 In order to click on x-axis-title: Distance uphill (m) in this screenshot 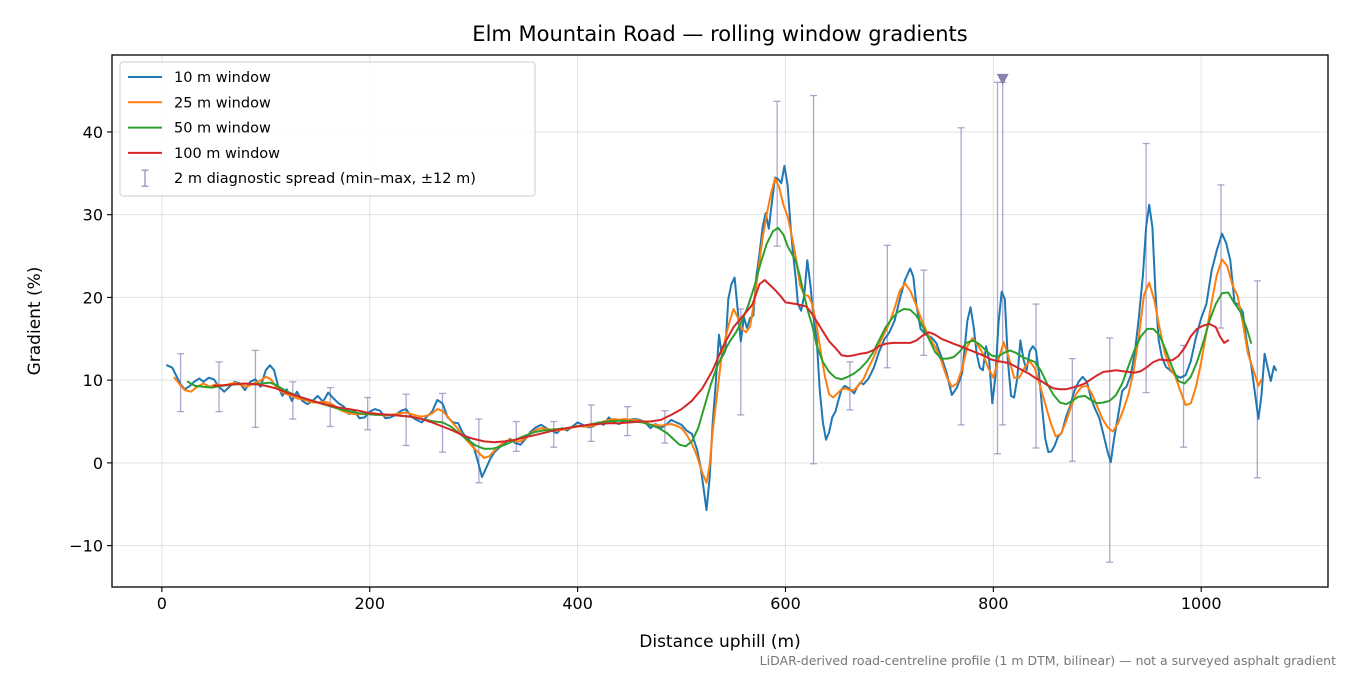, I will do `click(719, 642)`.